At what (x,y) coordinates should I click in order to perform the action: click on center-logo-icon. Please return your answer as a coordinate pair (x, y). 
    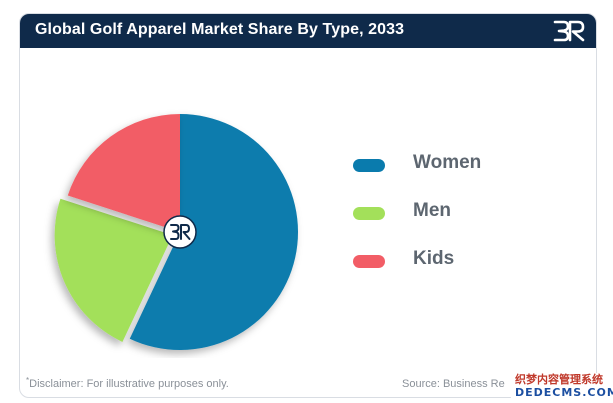
    Looking at the image, I should click on (180, 232).